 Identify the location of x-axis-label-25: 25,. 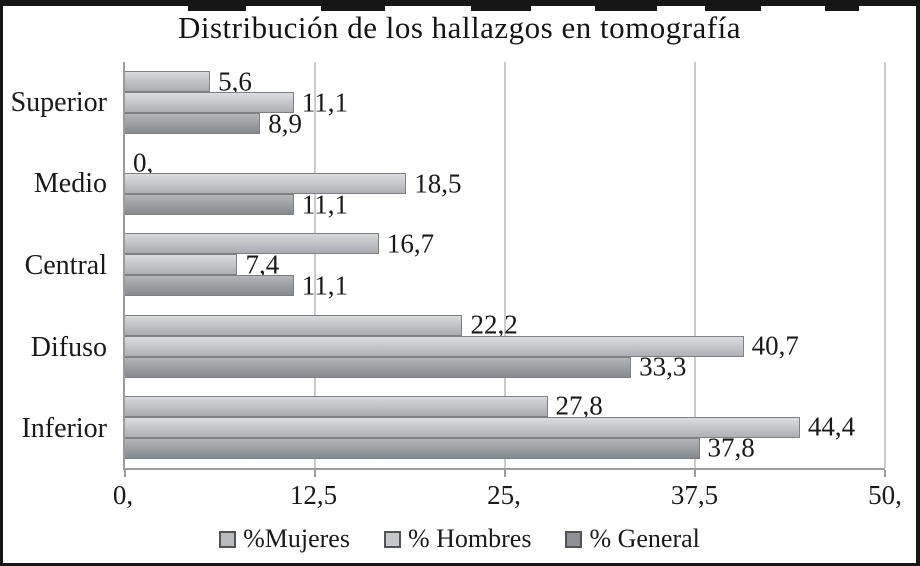
(504, 495).